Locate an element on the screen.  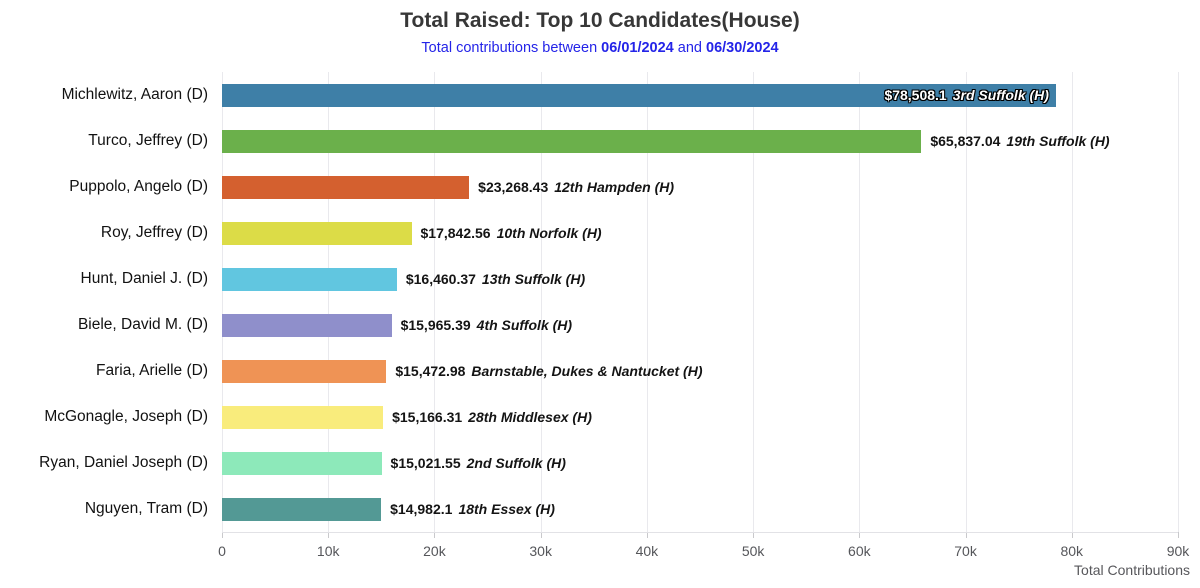
value-label: $14,982.1 18th Essex (H) is located at coordinates (472, 509).